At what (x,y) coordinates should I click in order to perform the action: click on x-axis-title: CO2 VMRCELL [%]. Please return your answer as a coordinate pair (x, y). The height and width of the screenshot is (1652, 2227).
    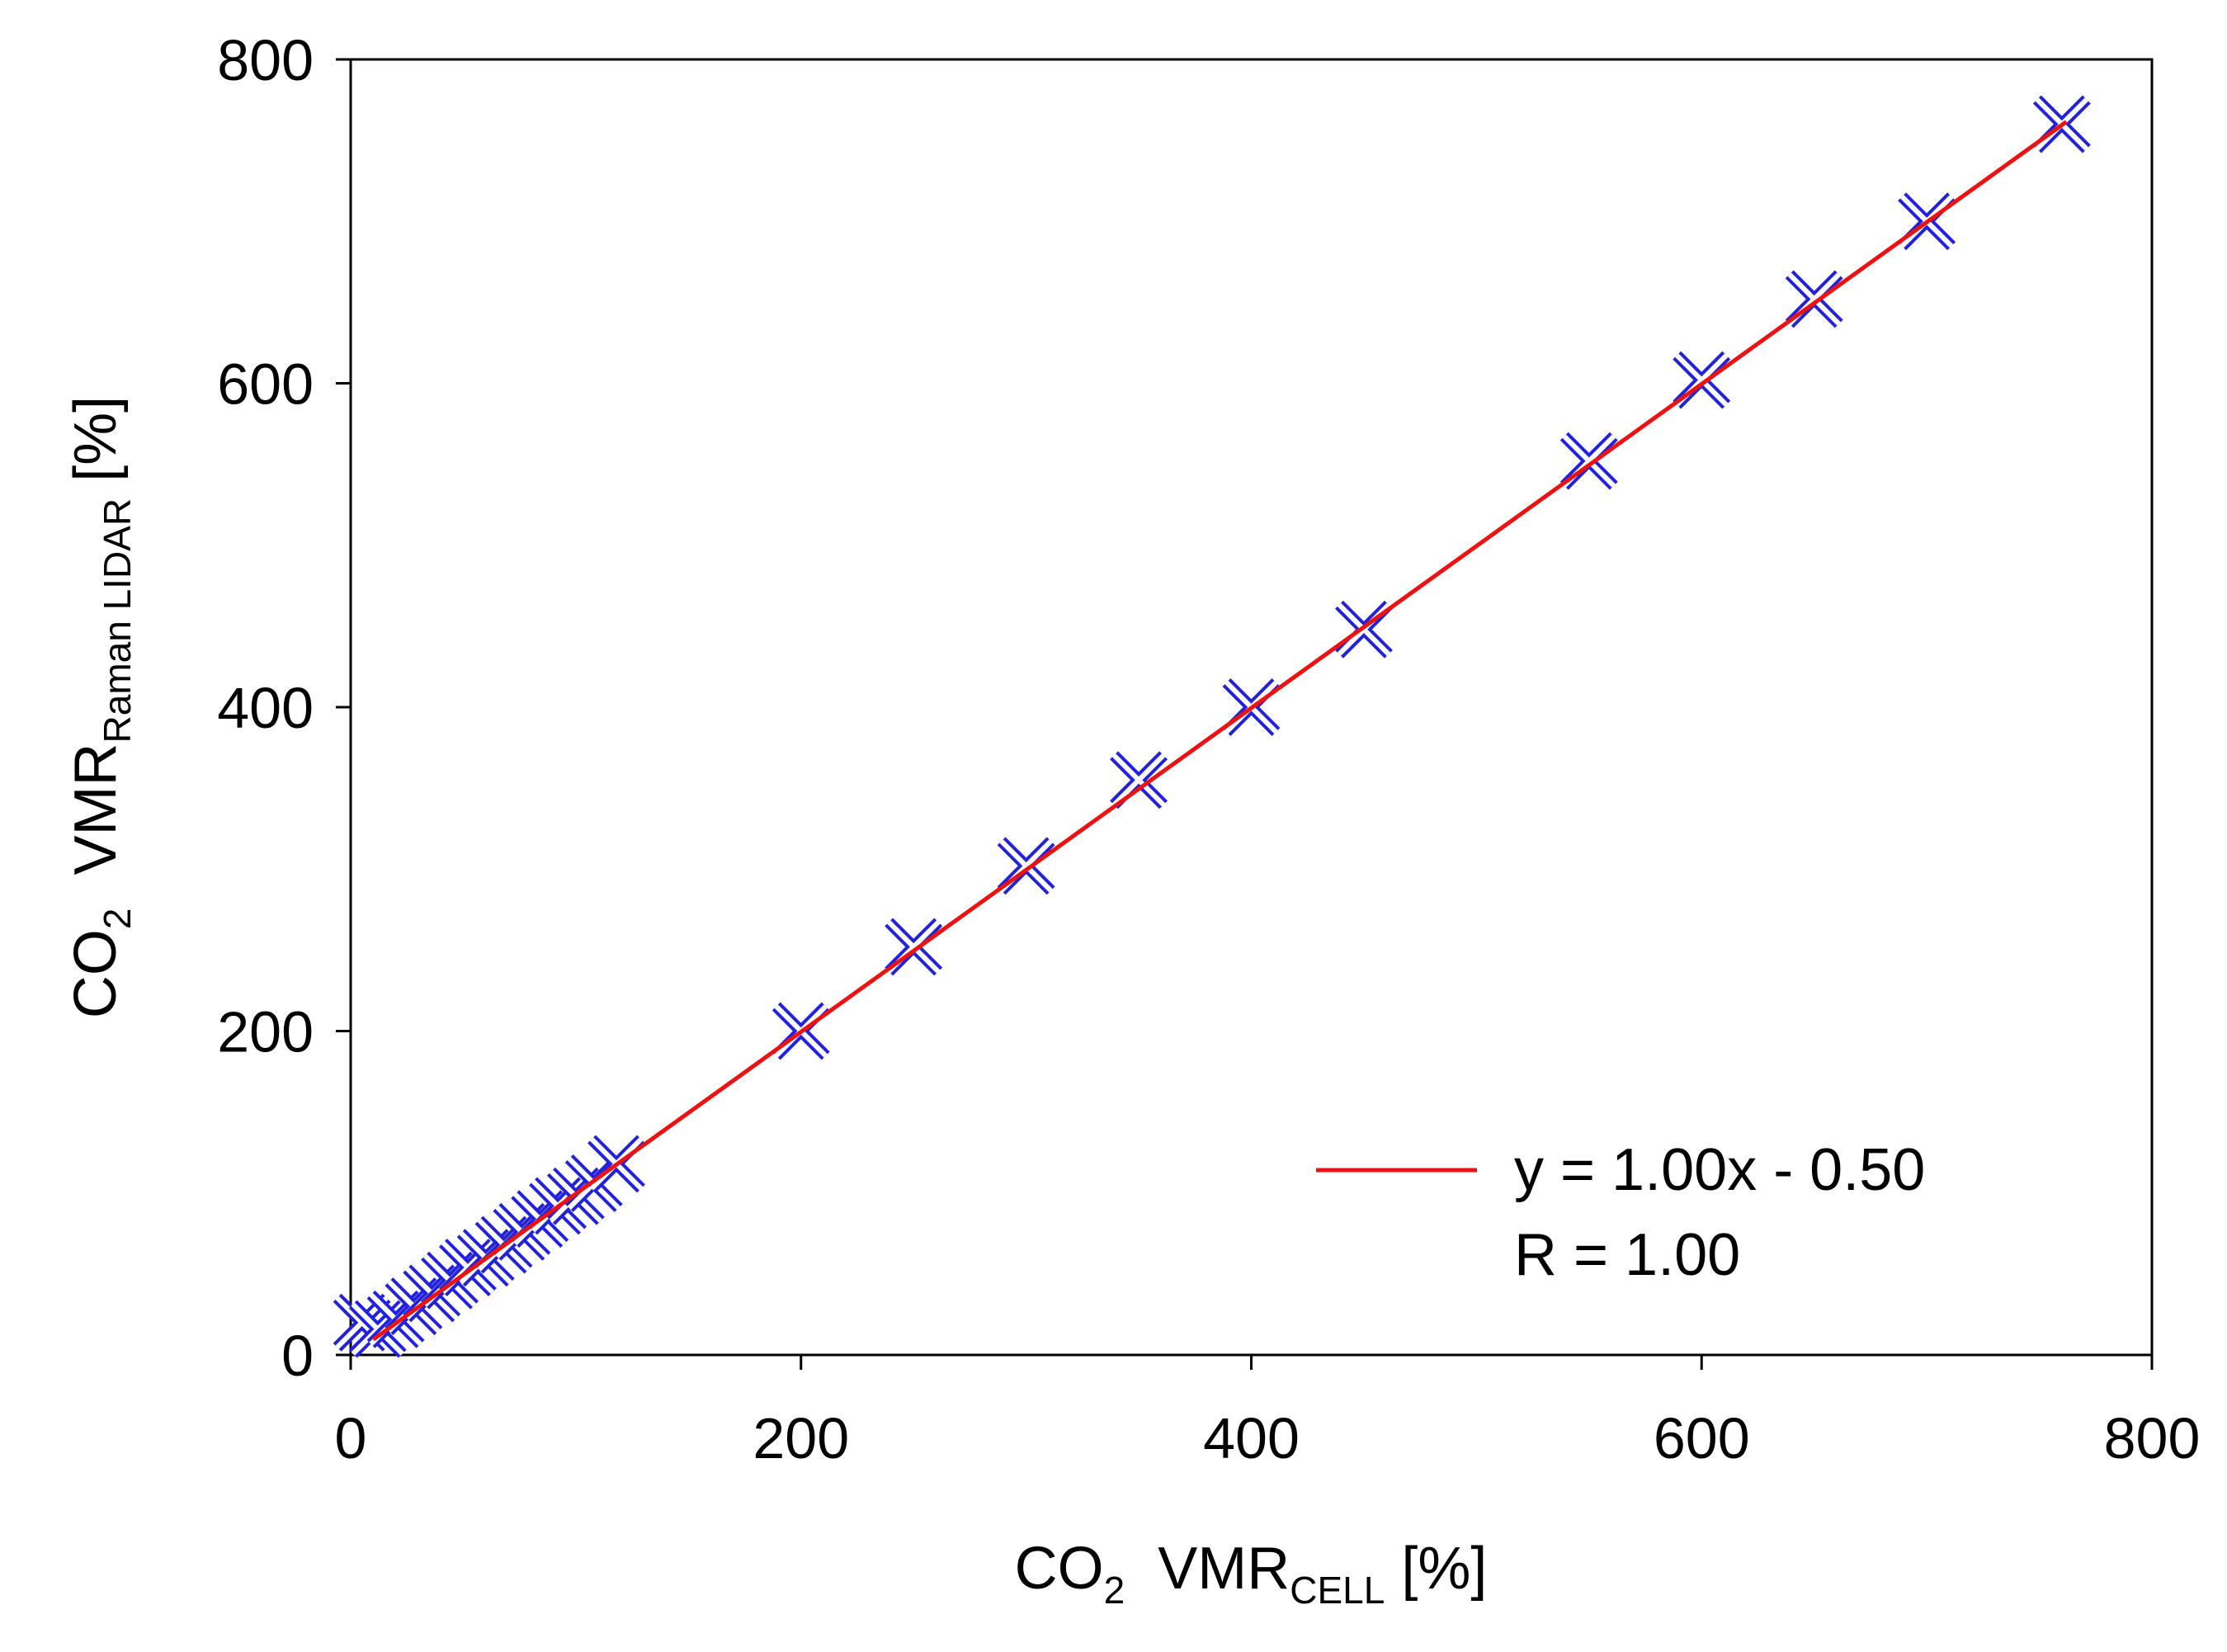
    Looking at the image, I should click on (1251, 1574).